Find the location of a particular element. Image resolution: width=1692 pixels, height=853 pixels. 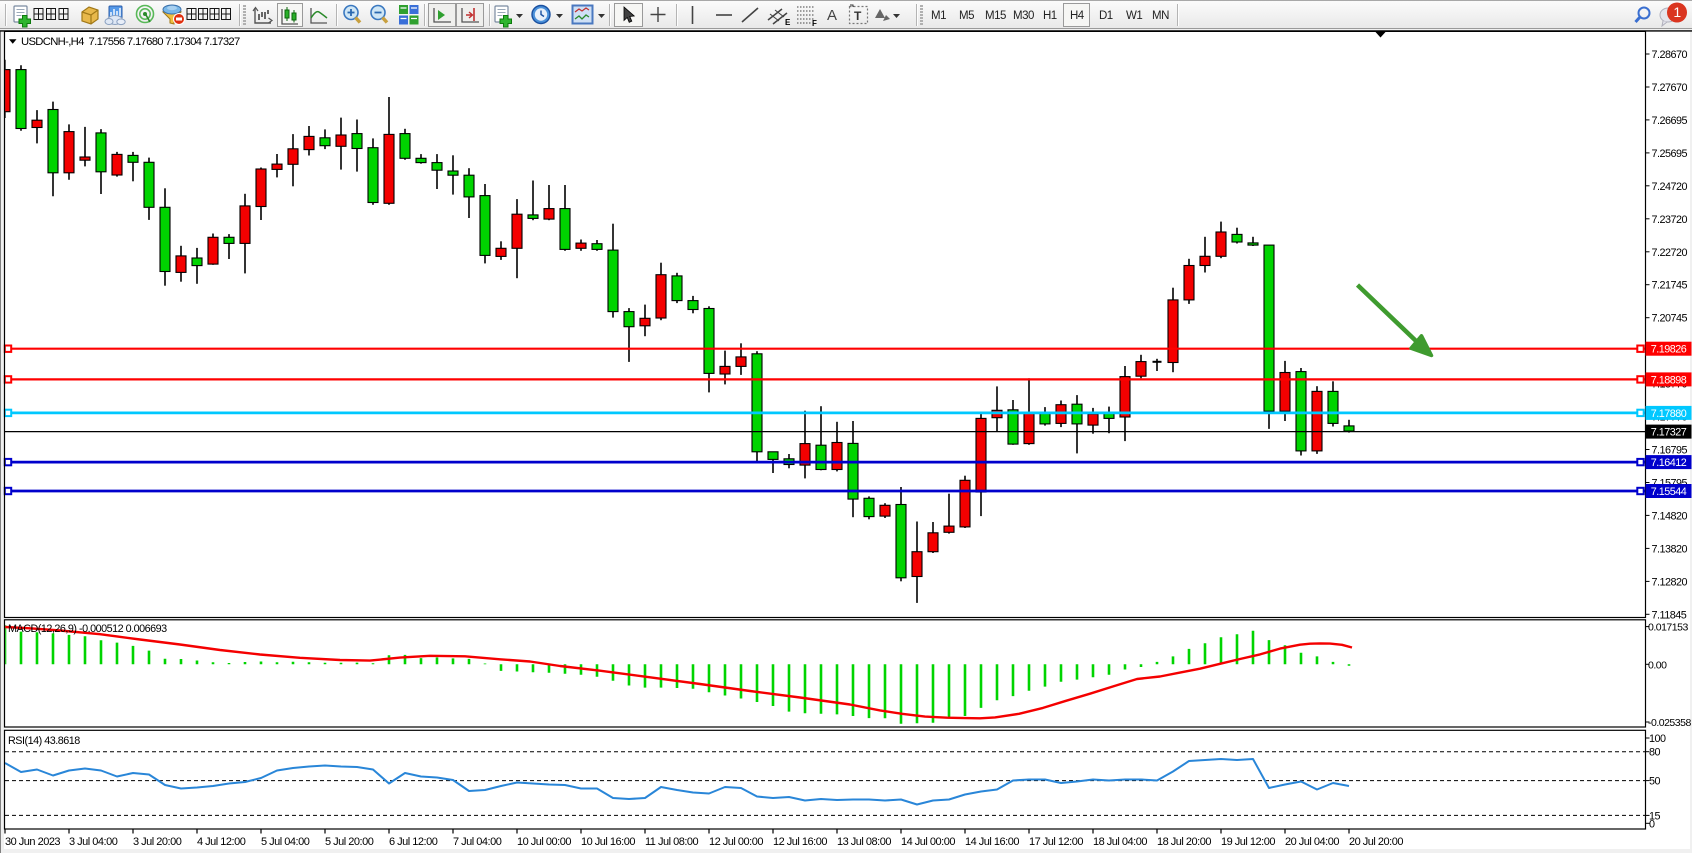

svg-text: M15 is located at coordinates (995, 16).